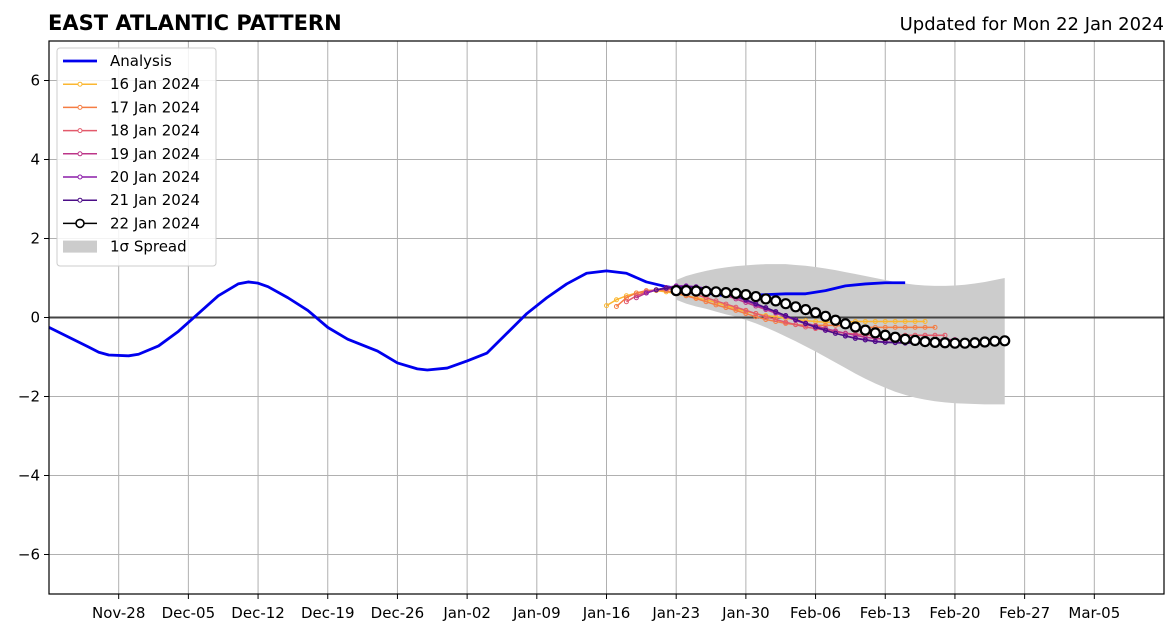  What do you see at coordinates (155, 131) in the screenshot?
I see `legend-label-forecast-2: 18 Jan 2024` at bounding box center [155, 131].